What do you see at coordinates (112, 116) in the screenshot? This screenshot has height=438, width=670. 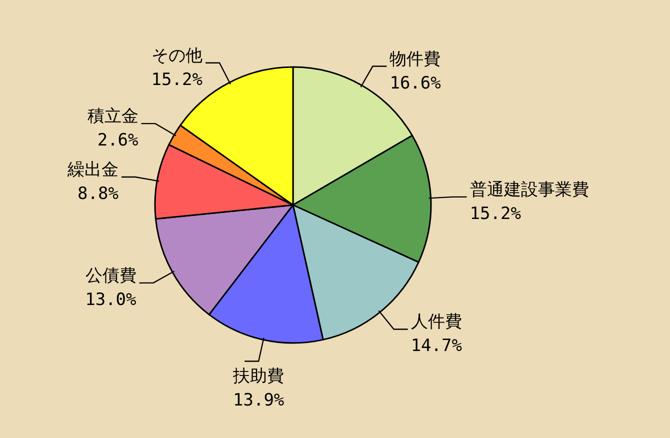 I see `slice-label: 積立金` at bounding box center [112, 116].